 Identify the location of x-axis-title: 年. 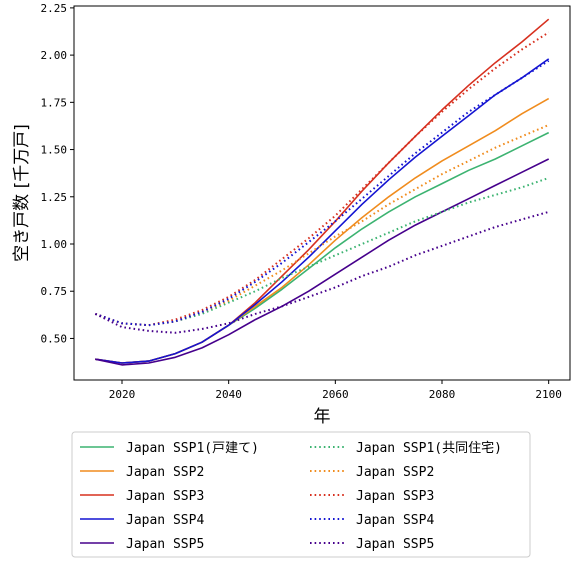
(322, 417).